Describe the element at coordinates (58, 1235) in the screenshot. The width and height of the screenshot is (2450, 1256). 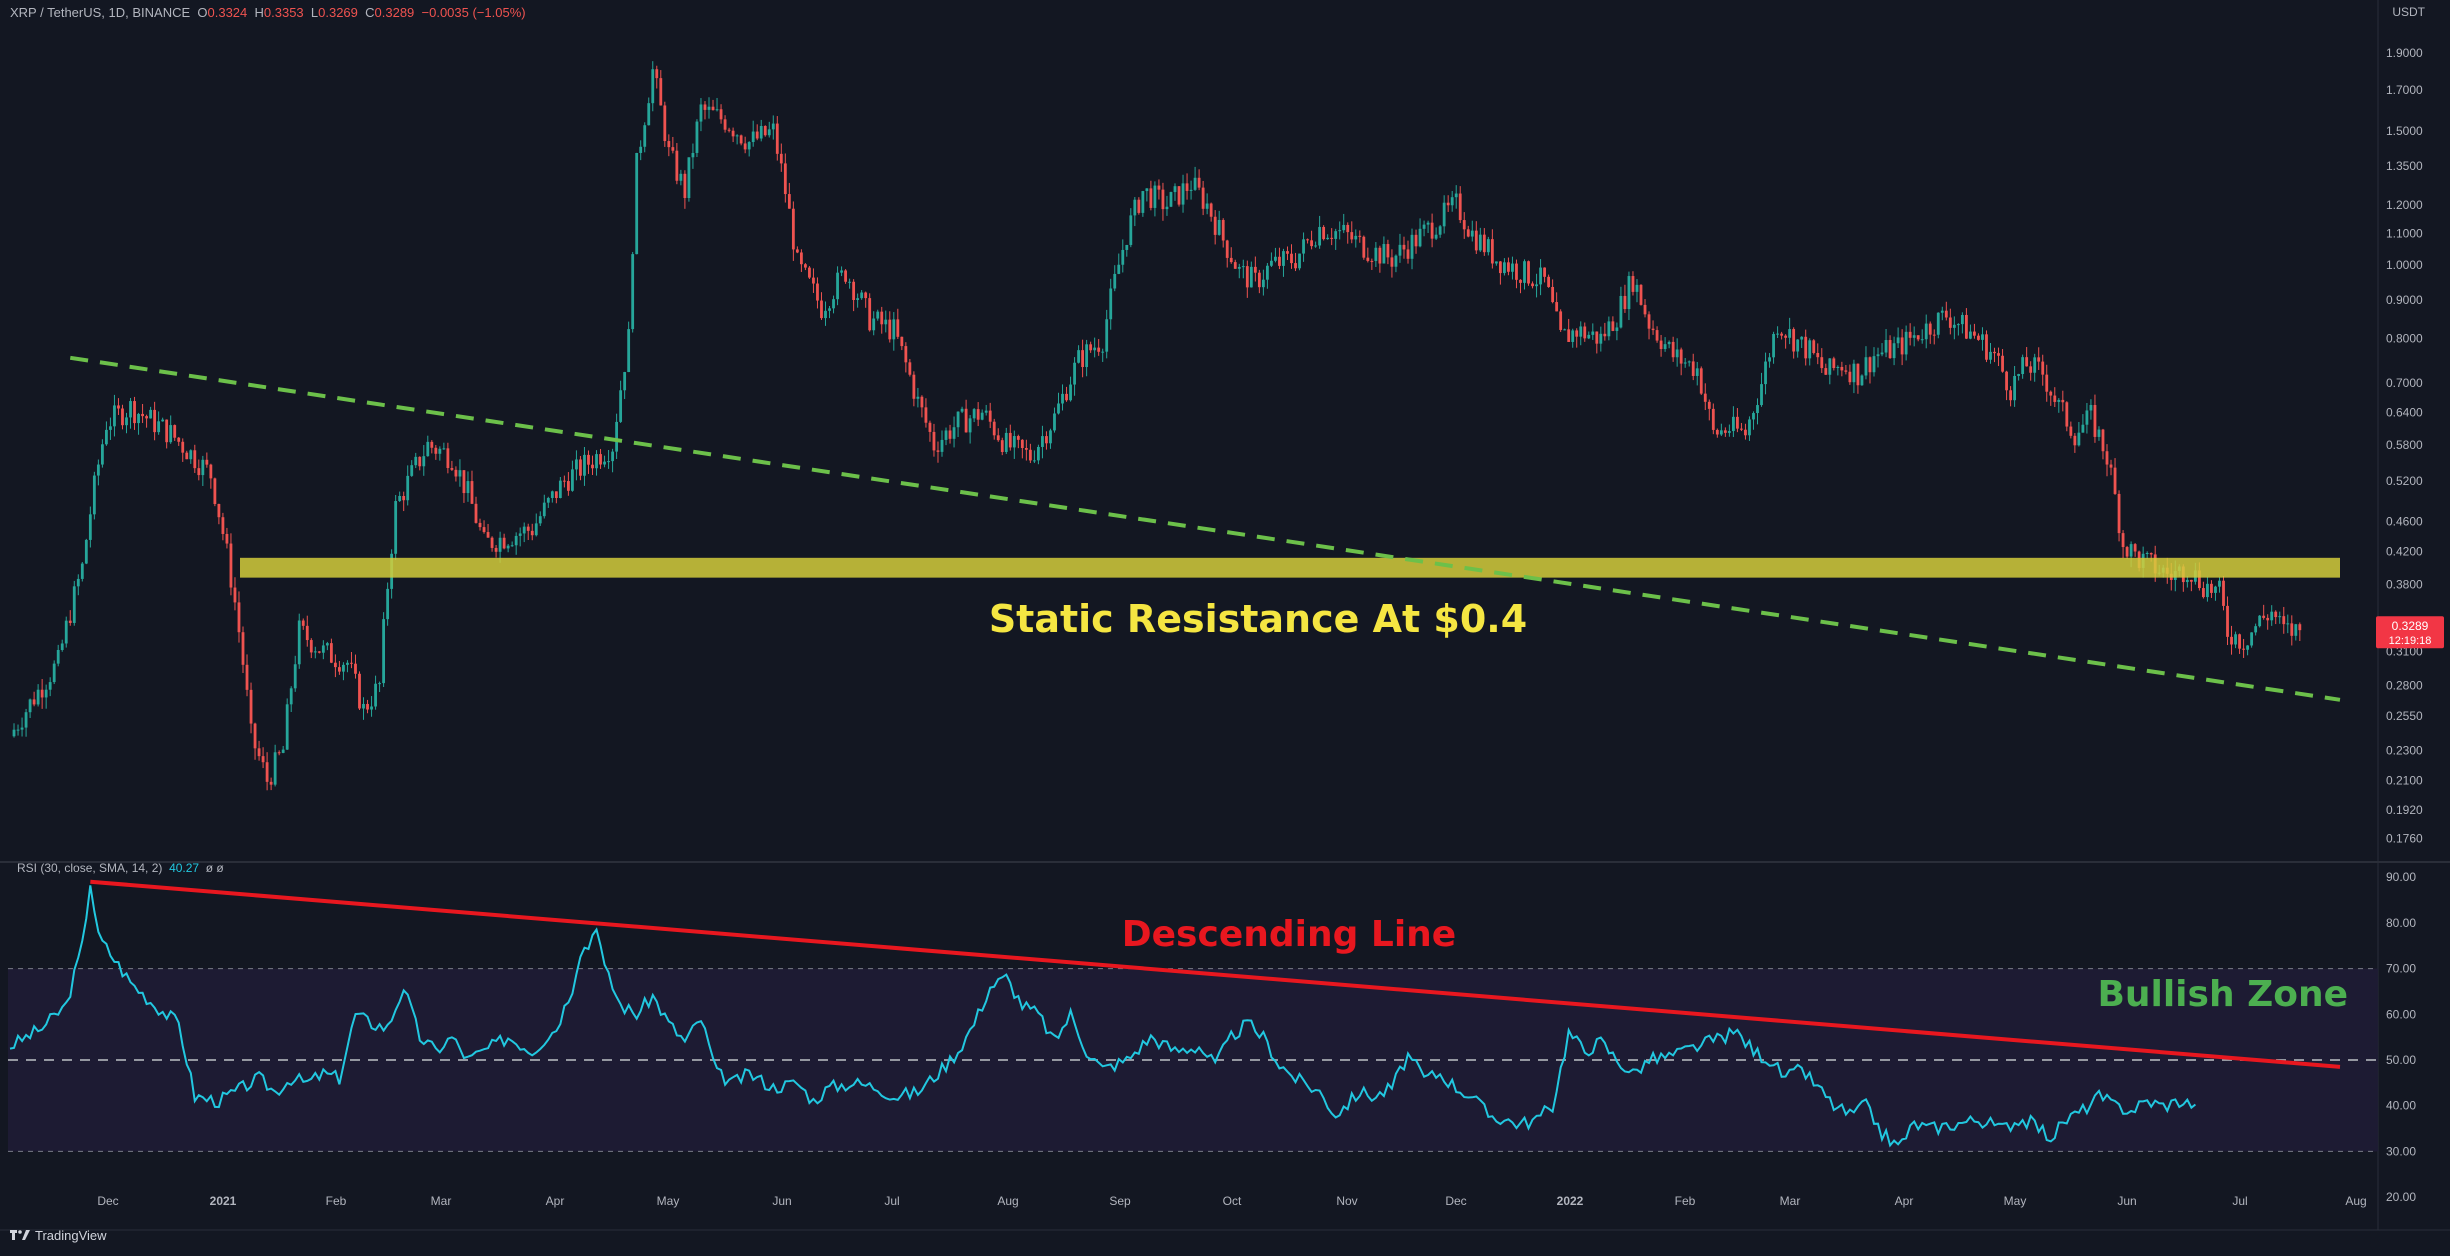
I see `tradingview-branding: TradingView` at that location.